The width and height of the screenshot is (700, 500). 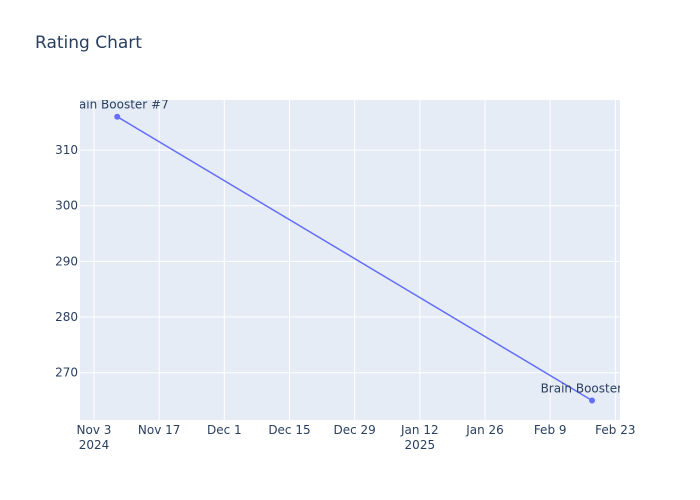 What do you see at coordinates (66, 373) in the screenshot?
I see `y-tick-label: 270` at bounding box center [66, 373].